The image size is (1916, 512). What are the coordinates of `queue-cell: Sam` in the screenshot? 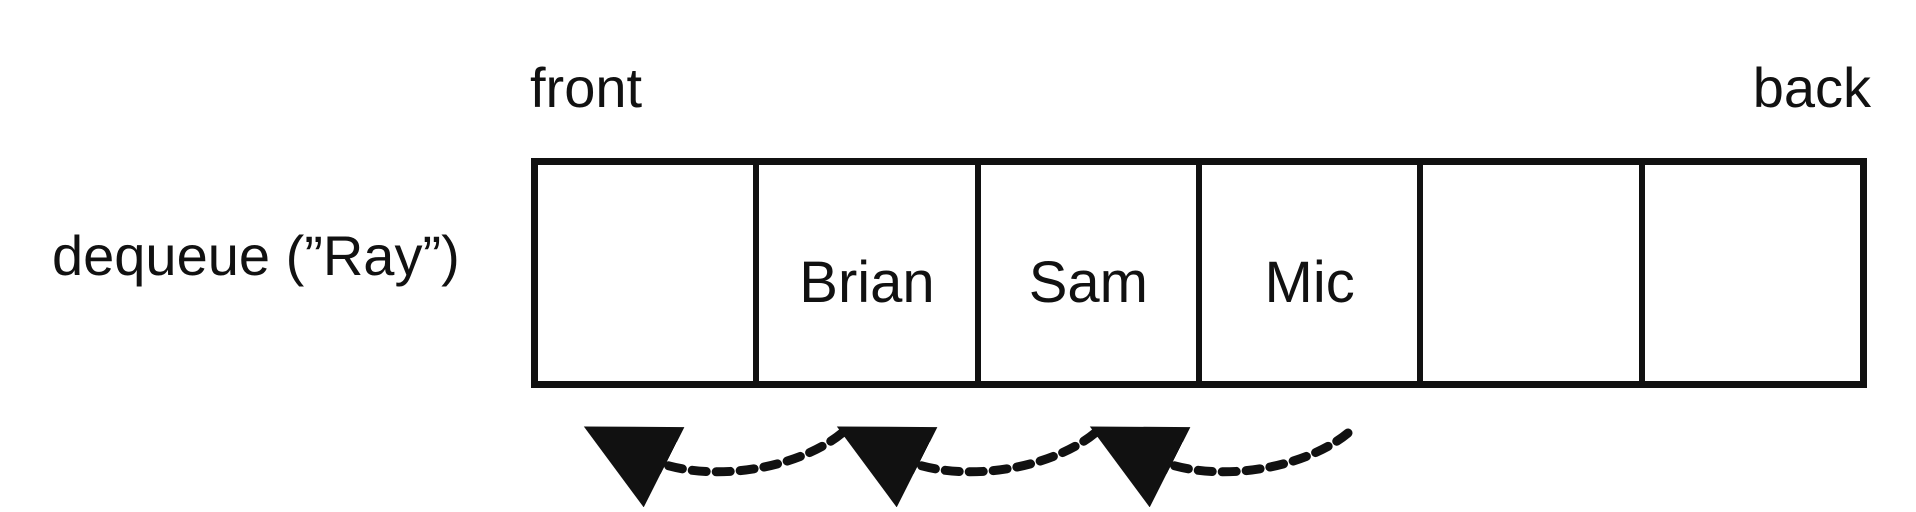 It's located at (1091, 273).